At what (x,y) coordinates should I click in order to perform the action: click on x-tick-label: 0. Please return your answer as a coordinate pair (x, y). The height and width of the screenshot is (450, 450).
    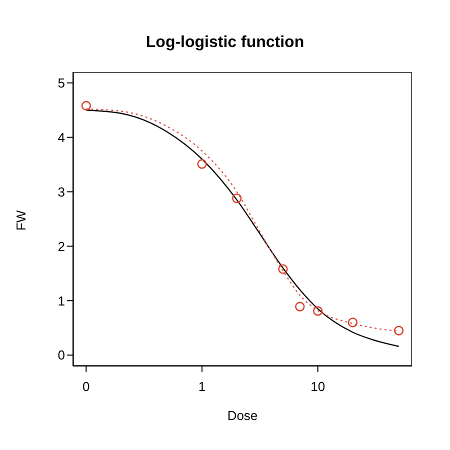
    Looking at the image, I should click on (86, 386).